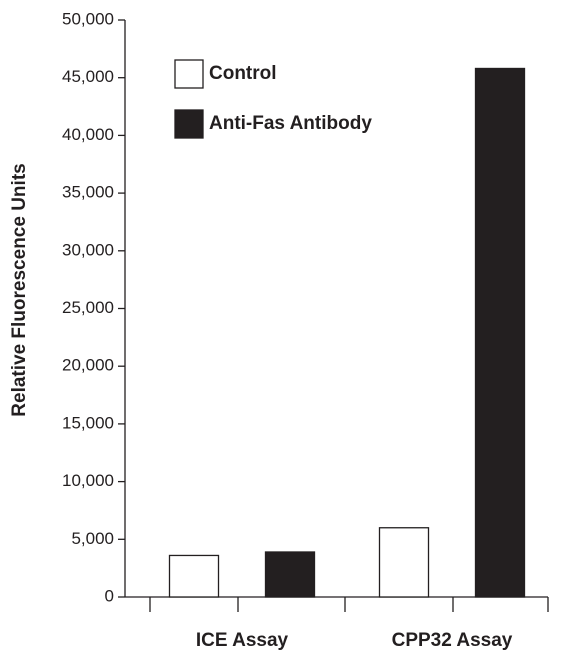  I want to click on legend-label: Anti-Fas Antibody, so click(290, 123).